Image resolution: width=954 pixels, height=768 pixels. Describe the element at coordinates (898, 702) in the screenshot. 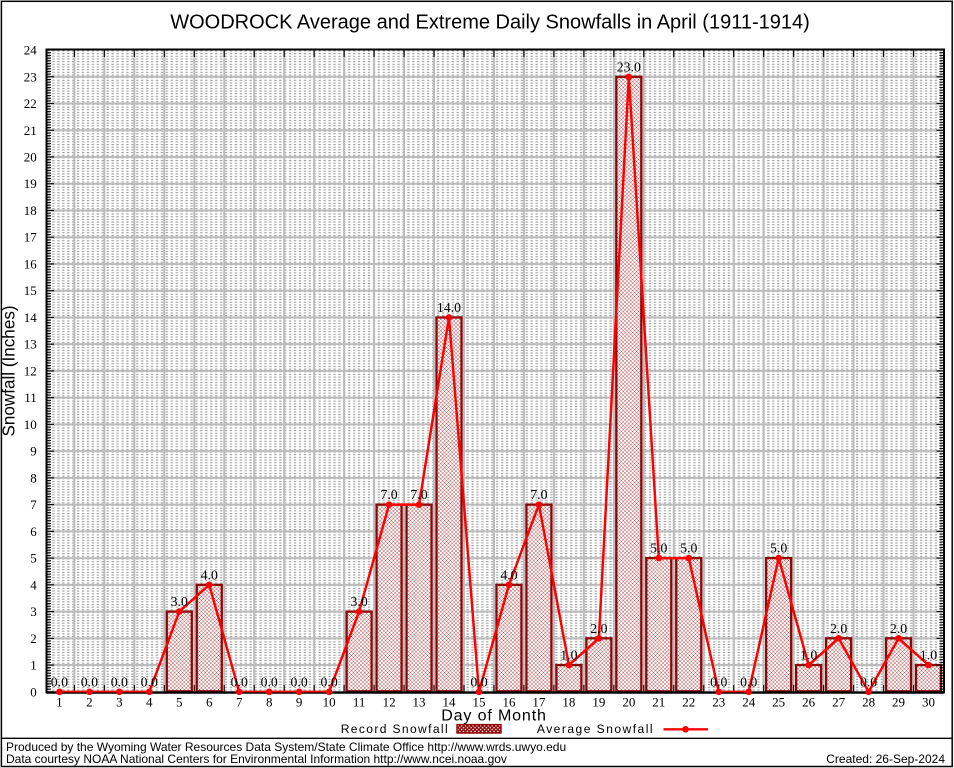

I see `svg-text: 29` at that location.